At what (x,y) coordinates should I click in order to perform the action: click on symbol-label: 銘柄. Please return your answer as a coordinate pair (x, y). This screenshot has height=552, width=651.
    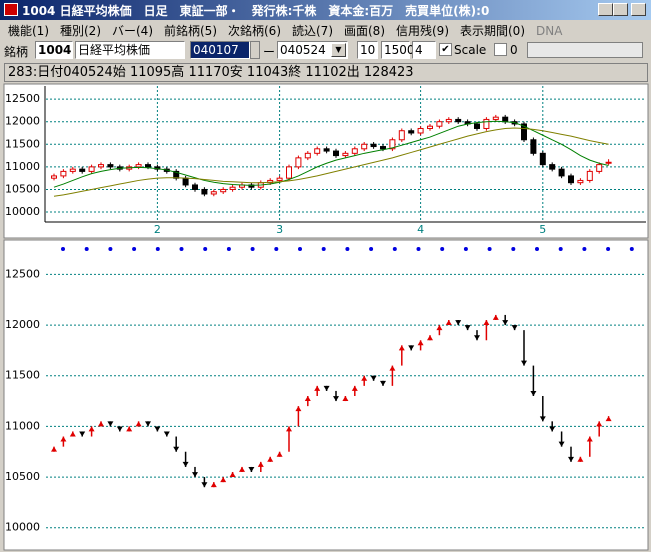
    Looking at the image, I should click on (16, 52).